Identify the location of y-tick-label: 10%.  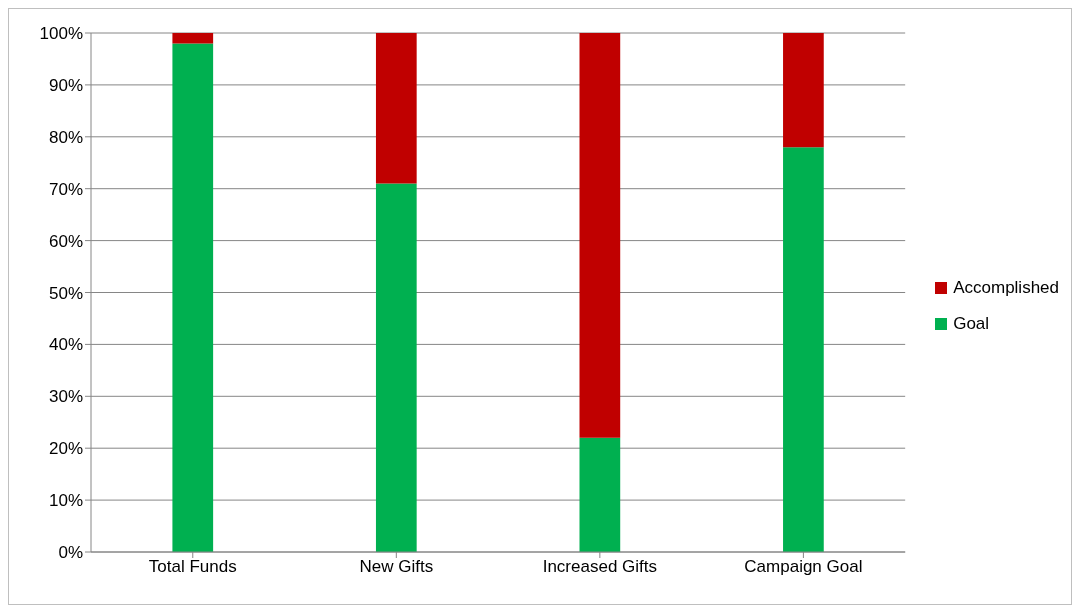
(65, 501).